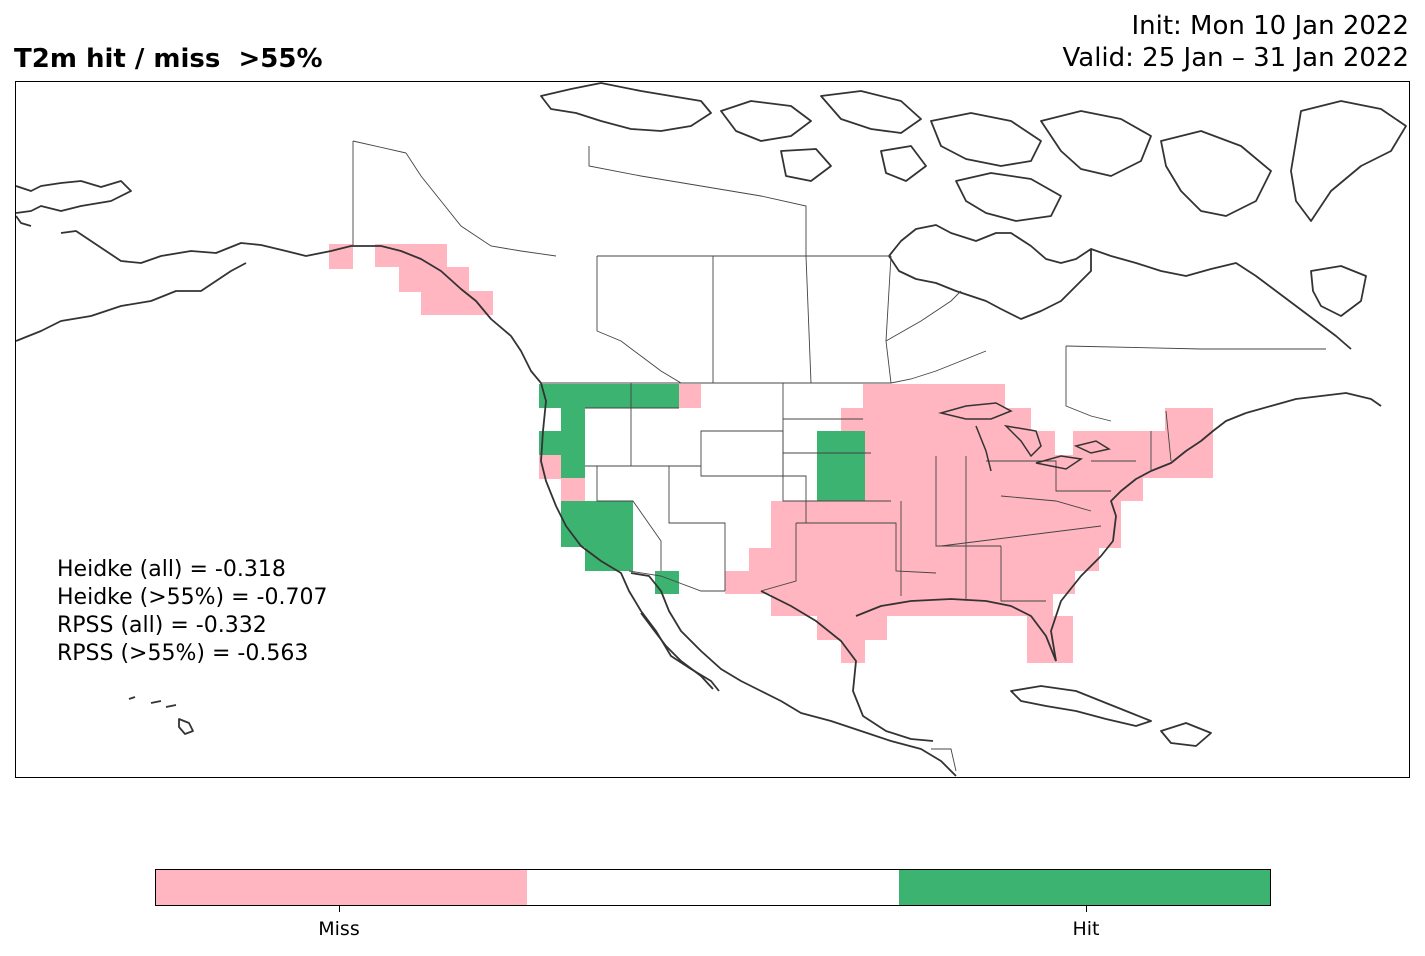 The height and width of the screenshot is (956, 1425). Describe the element at coordinates (1086, 929) in the screenshot. I see `hit-label: Hit` at that location.